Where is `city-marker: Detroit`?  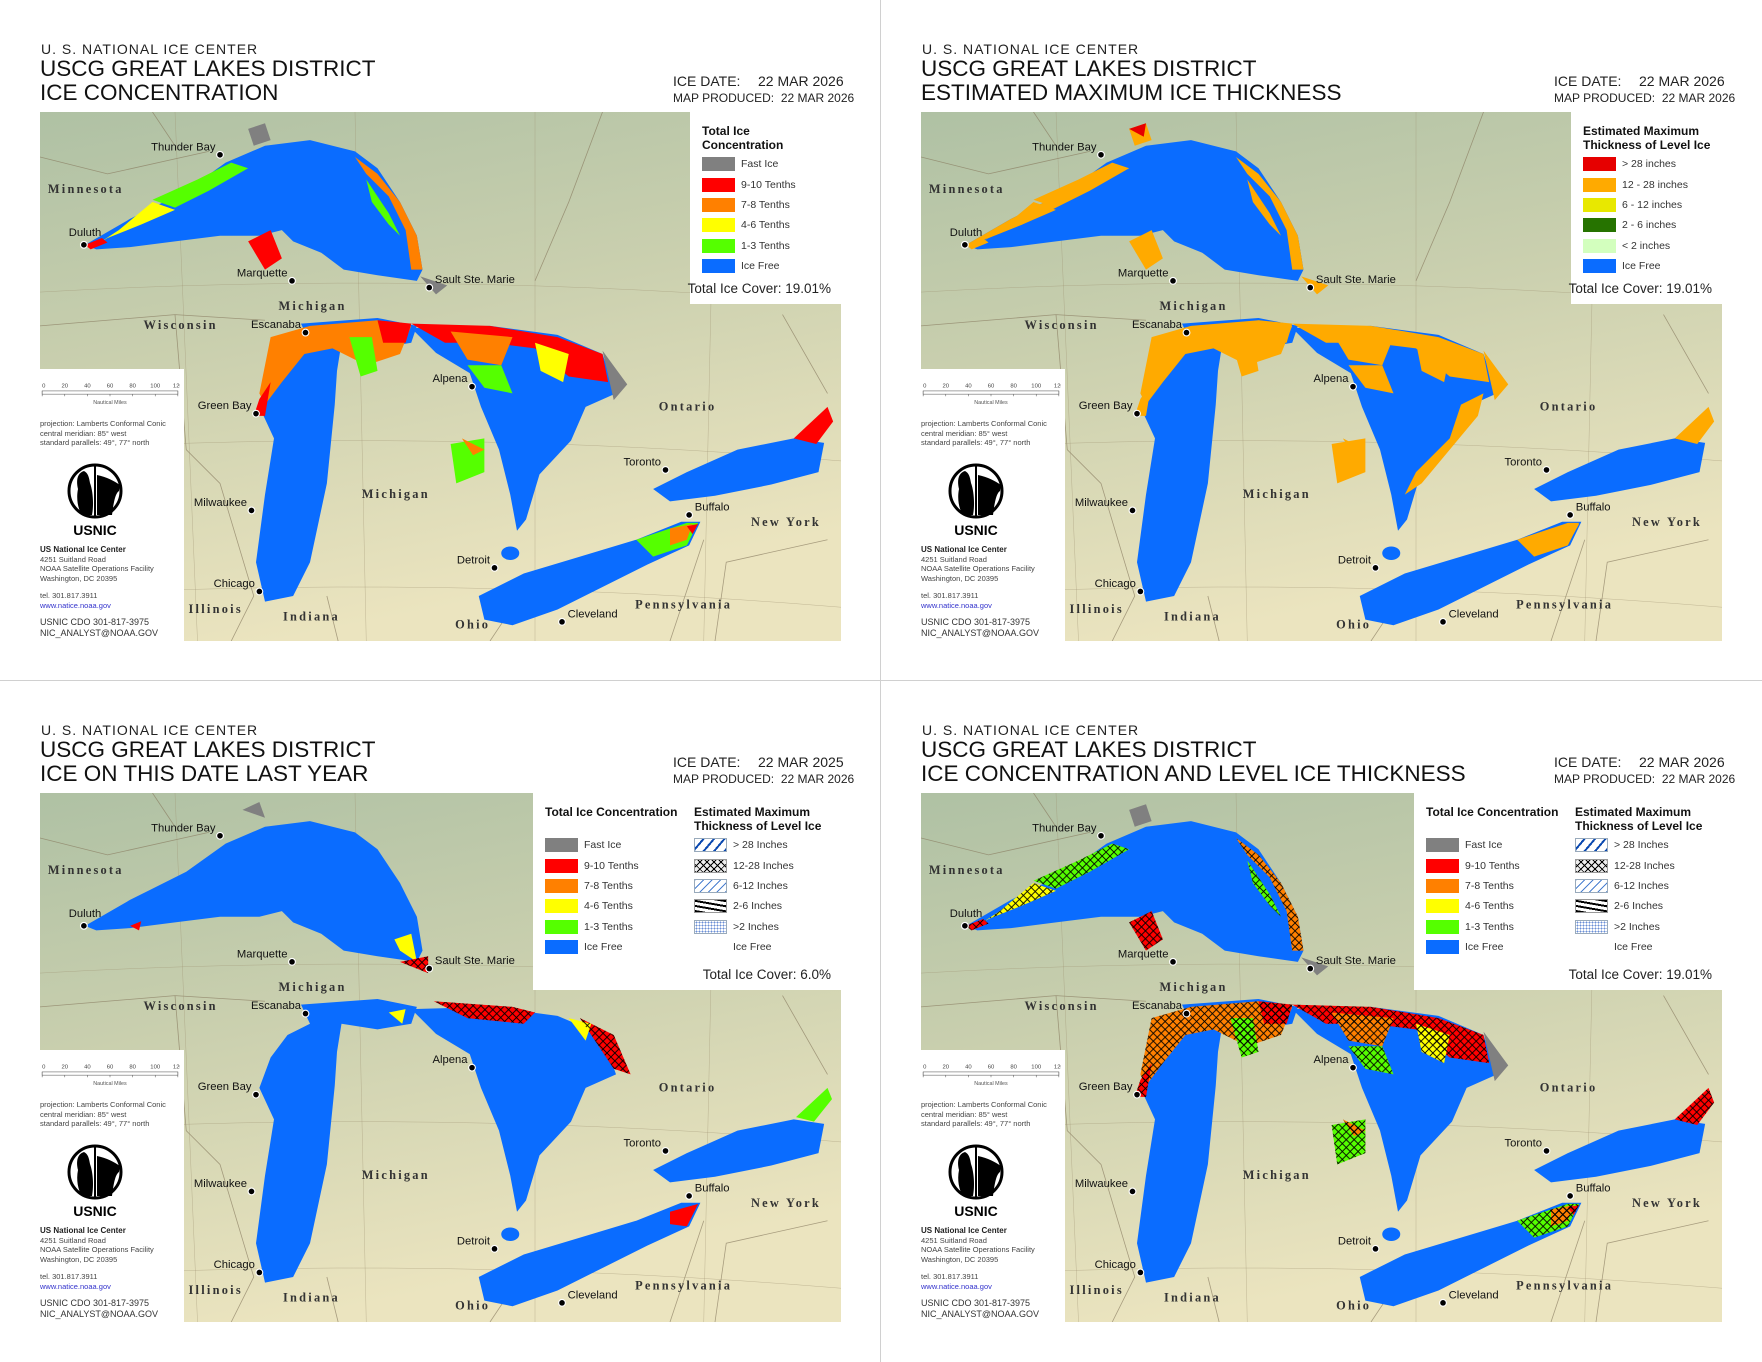 city-marker: Detroit is located at coordinates (478, 1244).